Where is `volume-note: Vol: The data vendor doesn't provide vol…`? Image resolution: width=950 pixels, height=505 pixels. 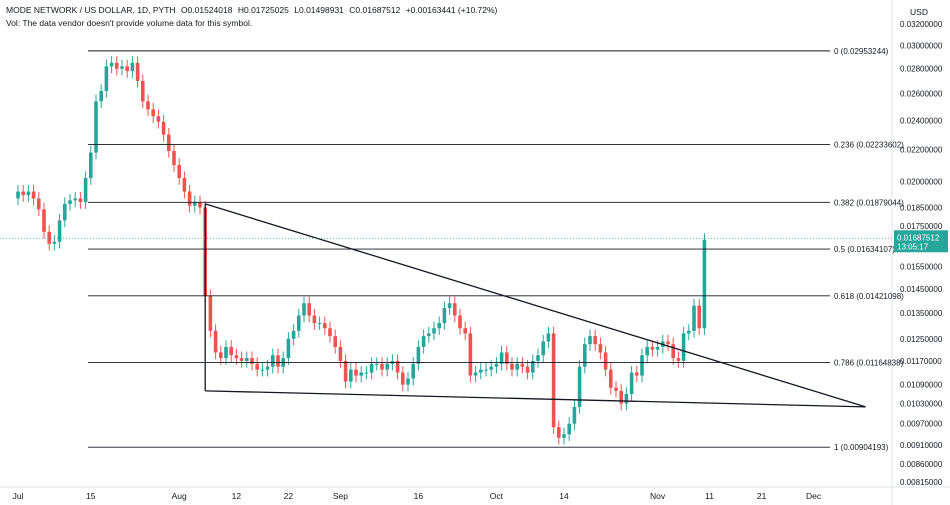
volume-note: Vol: The data vendor doesn't provide vol… is located at coordinates (129, 23).